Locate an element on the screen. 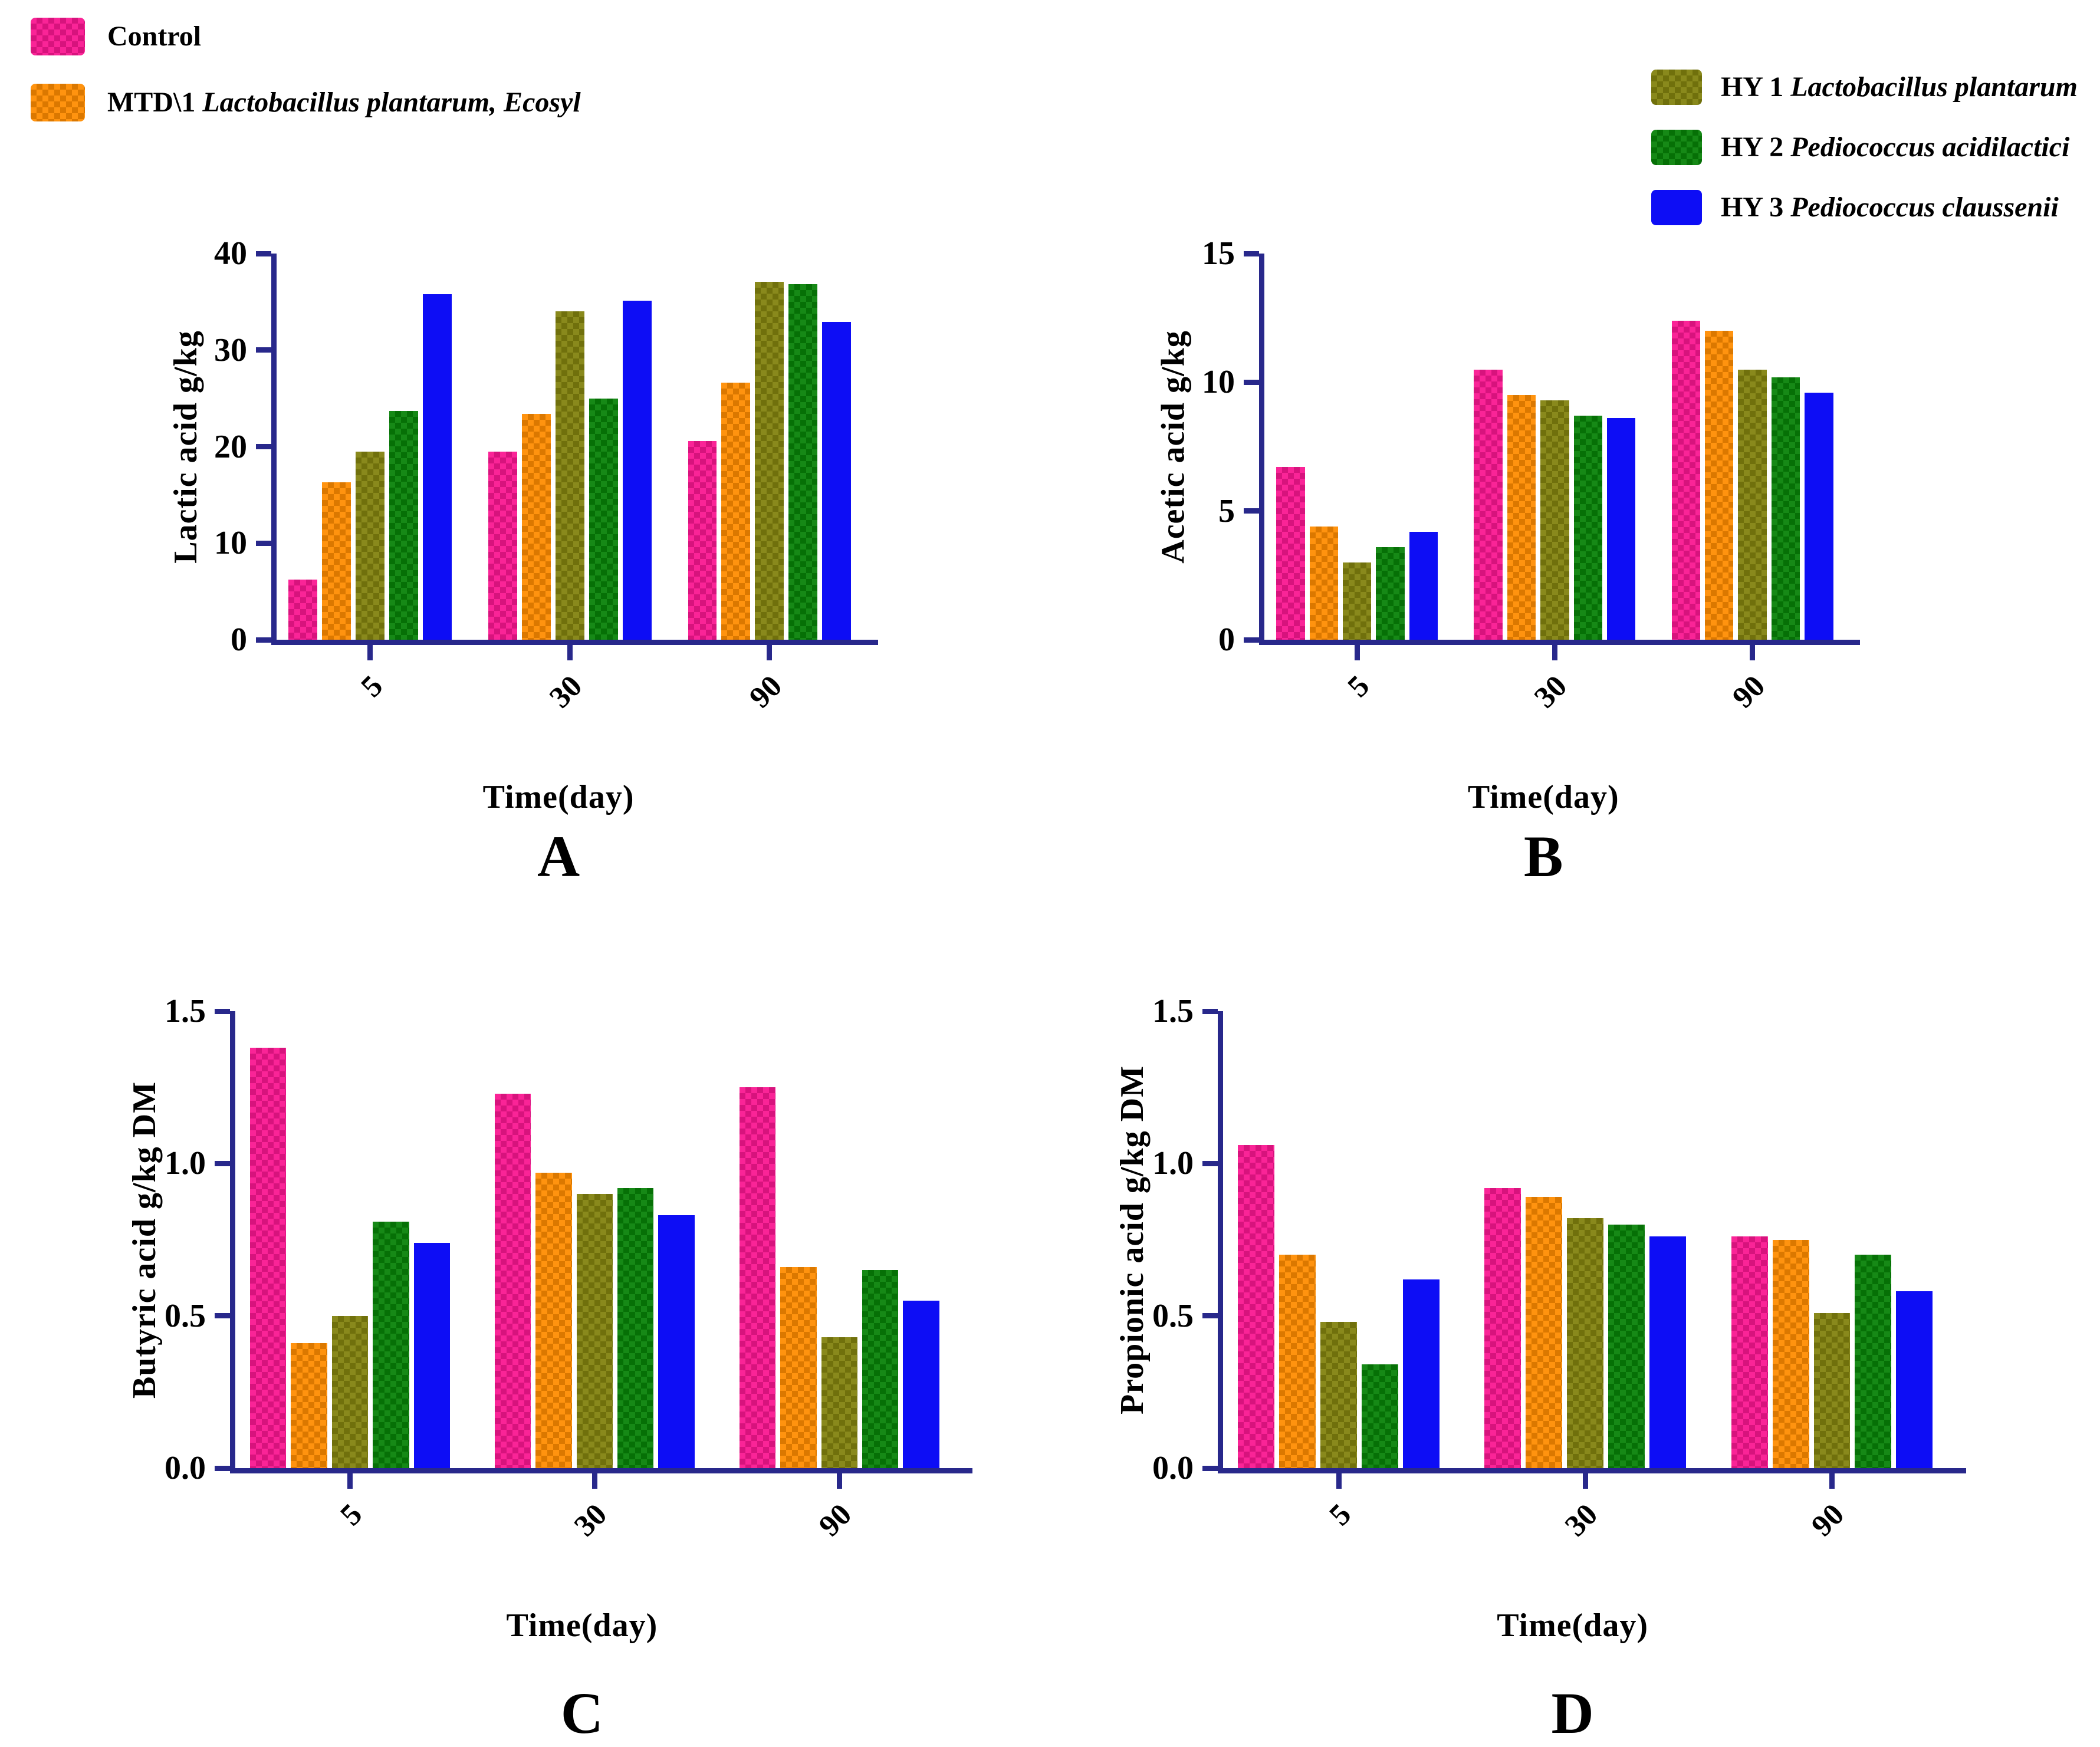  legend-item-label: HY 2 Pediococcus acidilactici is located at coordinates (1895, 147).